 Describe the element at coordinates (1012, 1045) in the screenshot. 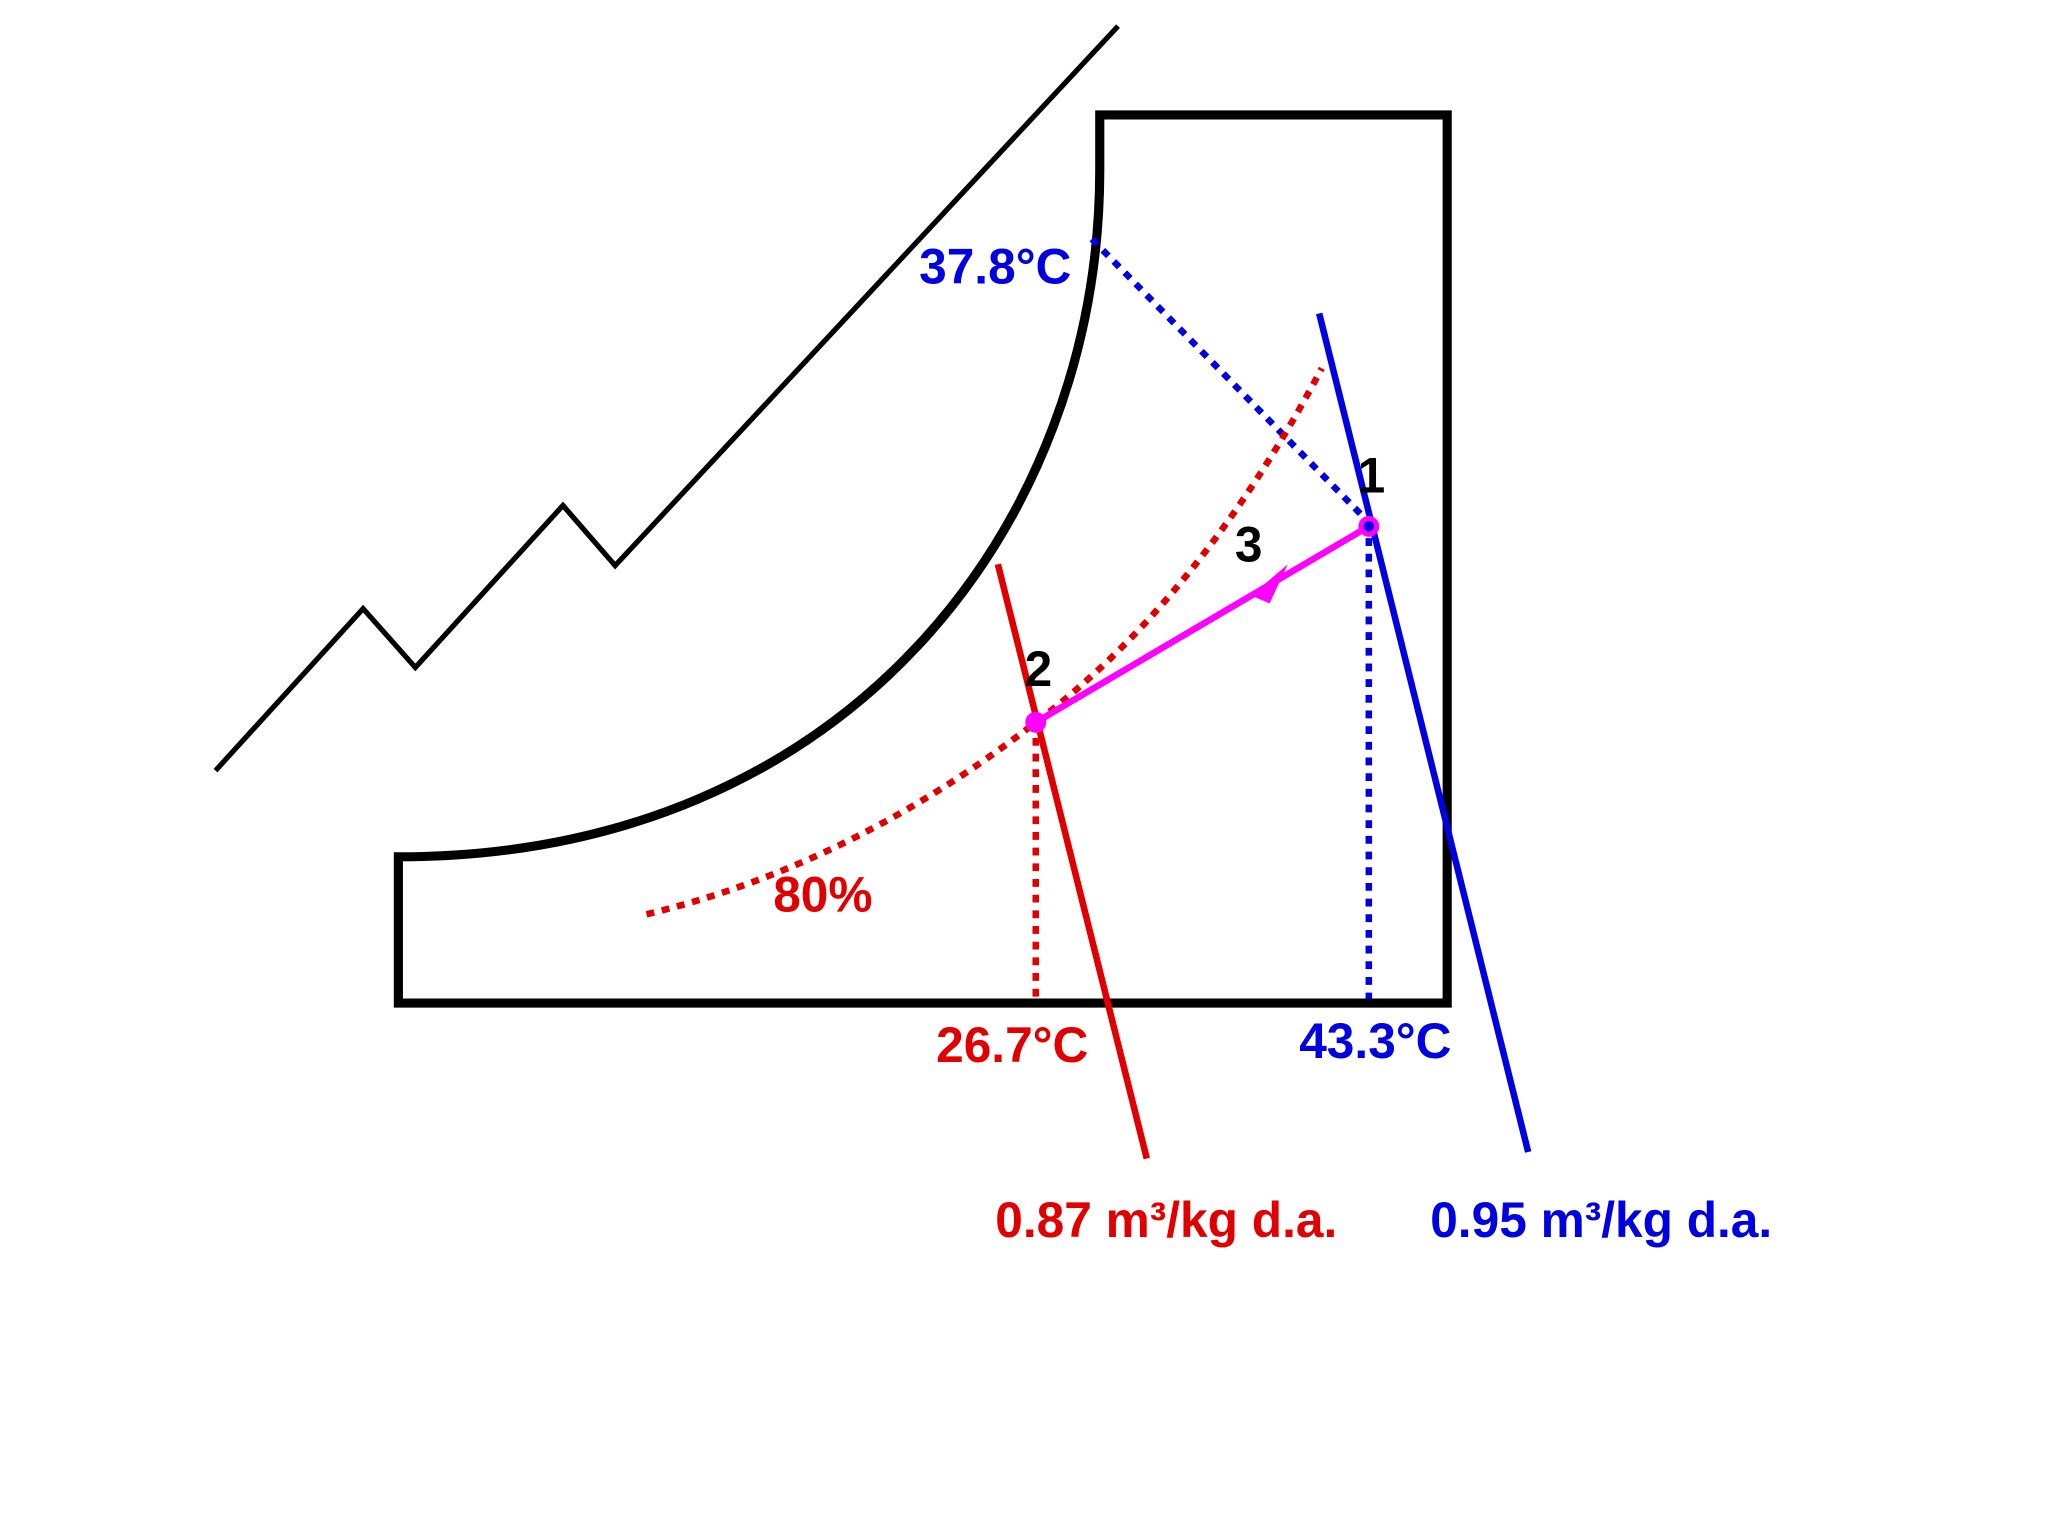

I see `dry-bulb-2-label: 26.7°C` at that location.